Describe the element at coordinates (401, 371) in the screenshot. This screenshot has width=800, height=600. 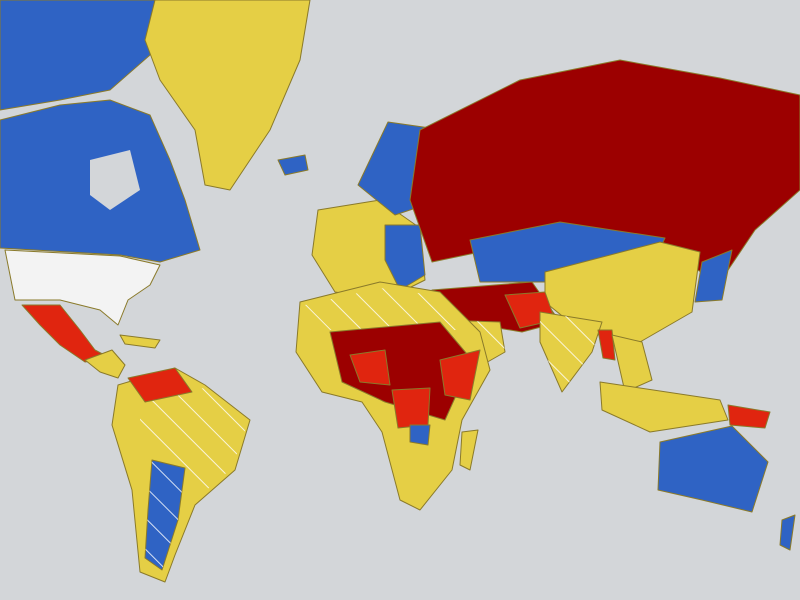
I see `region-sahel` at that location.